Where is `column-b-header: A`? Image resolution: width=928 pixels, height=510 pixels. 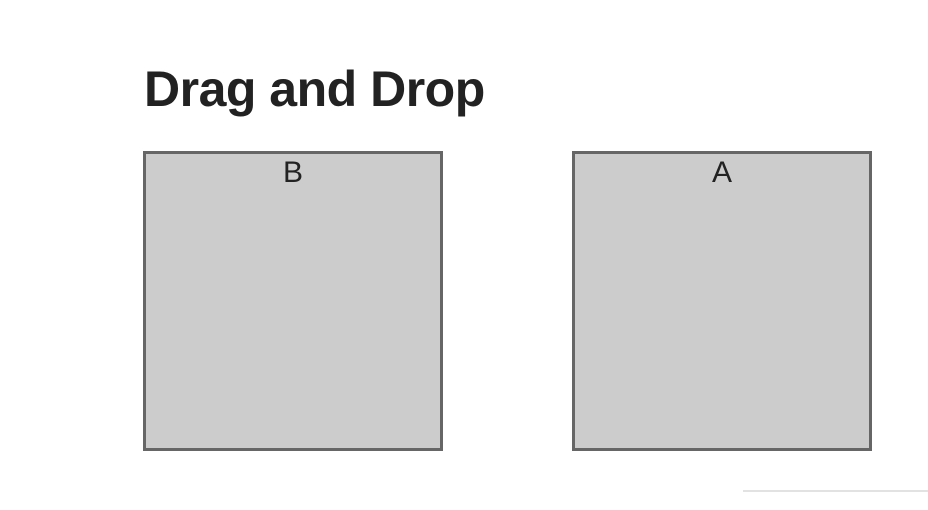 column-b-header: A is located at coordinates (721, 172).